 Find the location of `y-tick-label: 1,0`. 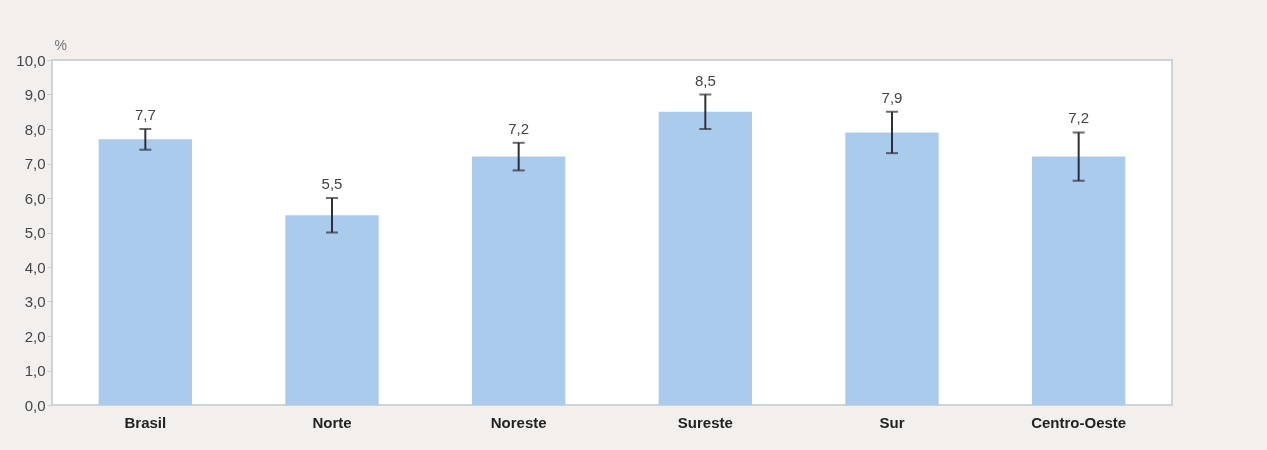

y-tick-label: 1,0 is located at coordinates (35, 370).